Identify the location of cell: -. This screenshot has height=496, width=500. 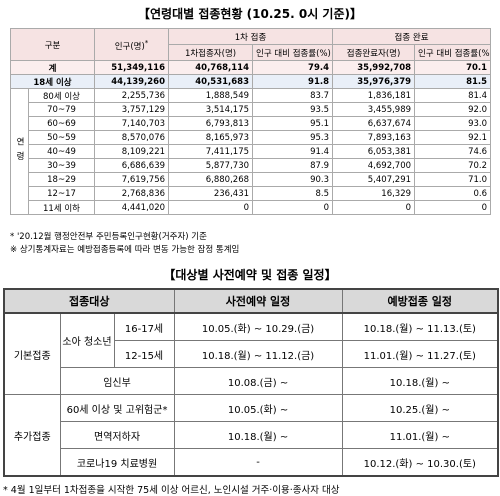
(258, 462).